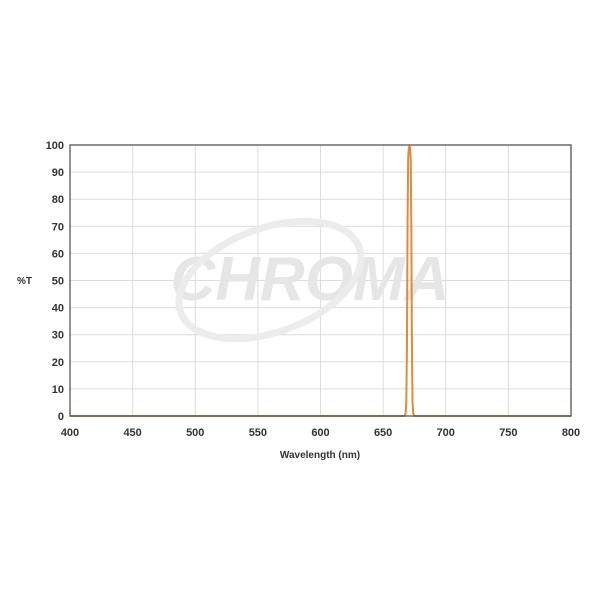  Describe the element at coordinates (58, 173) in the screenshot. I see `y-tick-label: 90` at that location.